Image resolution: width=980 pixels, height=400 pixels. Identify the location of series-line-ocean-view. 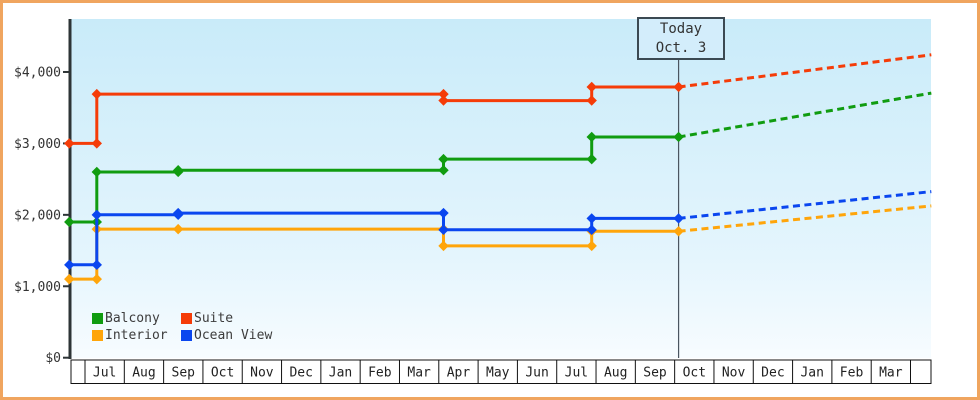
(374, 239).